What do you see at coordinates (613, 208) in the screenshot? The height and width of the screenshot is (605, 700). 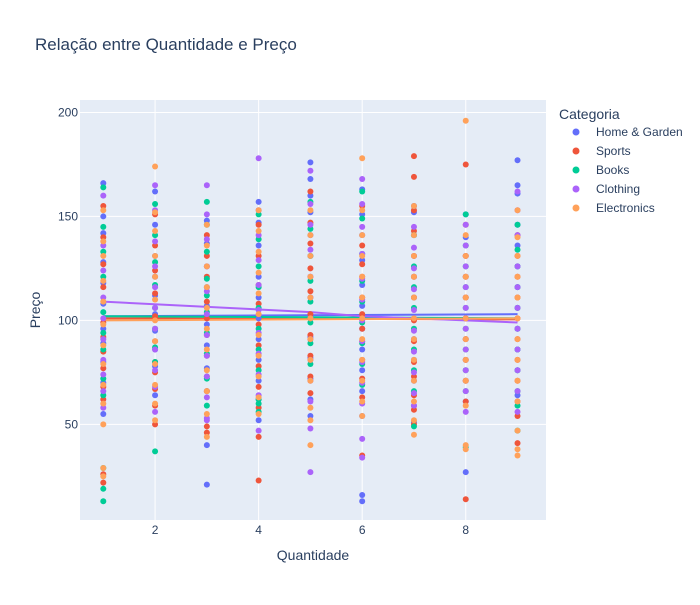 I see `legend-item: Electronics` at bounding box center [613, 208].